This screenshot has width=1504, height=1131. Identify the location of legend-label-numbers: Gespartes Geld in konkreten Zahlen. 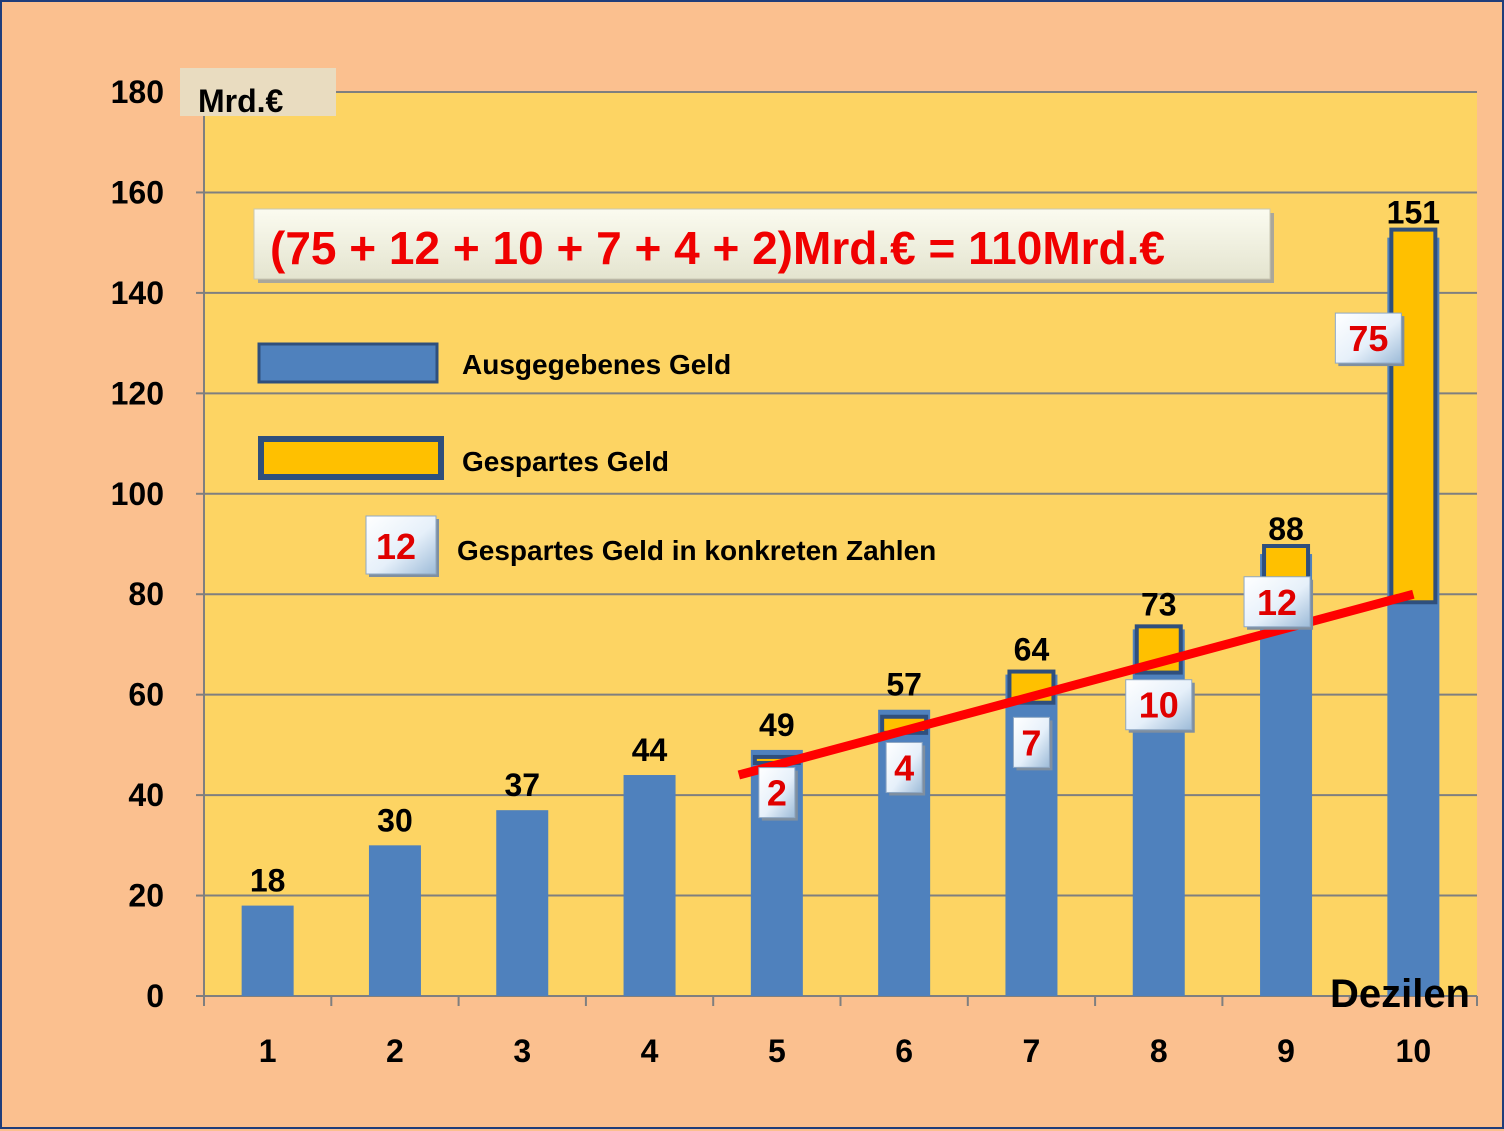
(696, 550).